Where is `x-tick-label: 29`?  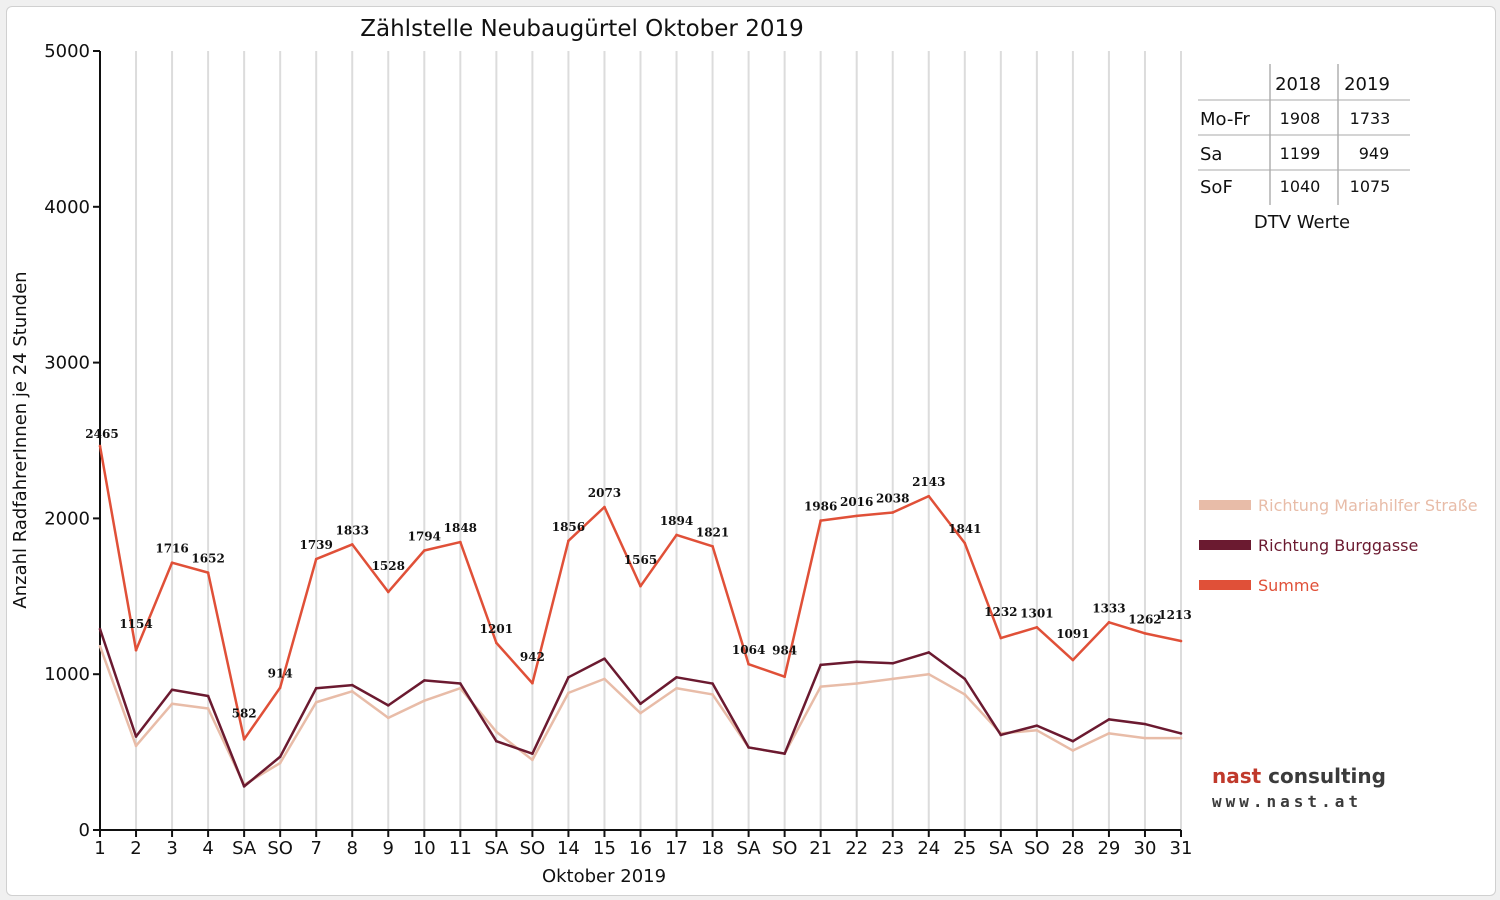
x-tick-label: 29 is located at coordinates (1108, 848).